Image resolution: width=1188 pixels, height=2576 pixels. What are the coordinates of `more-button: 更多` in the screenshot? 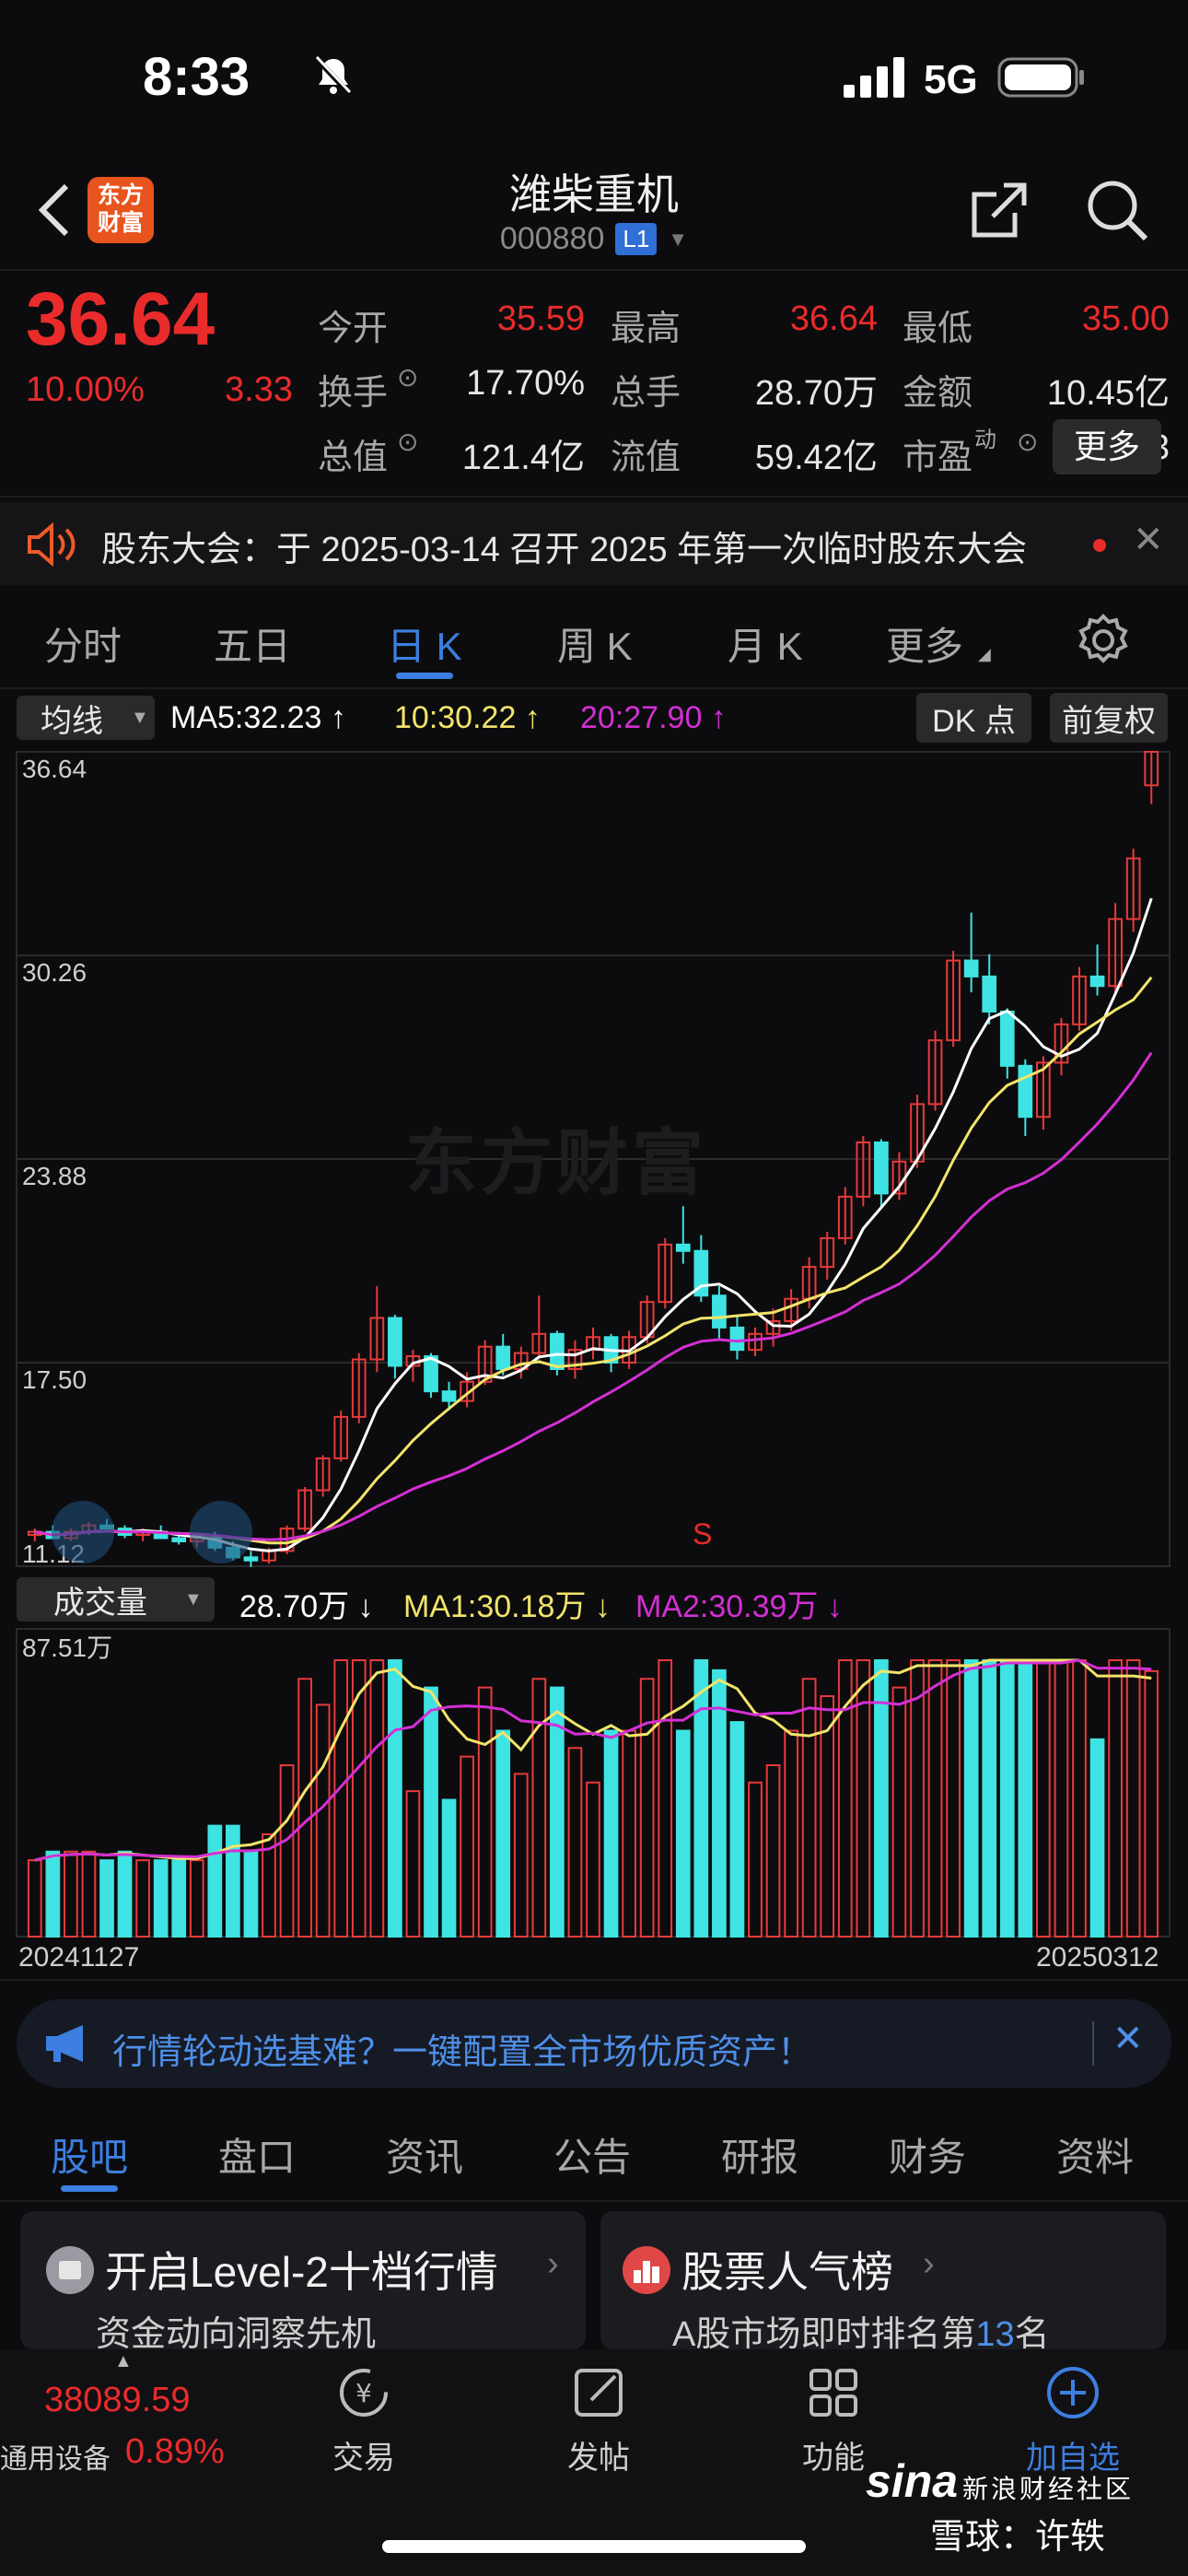 It's located at (1107, 446).